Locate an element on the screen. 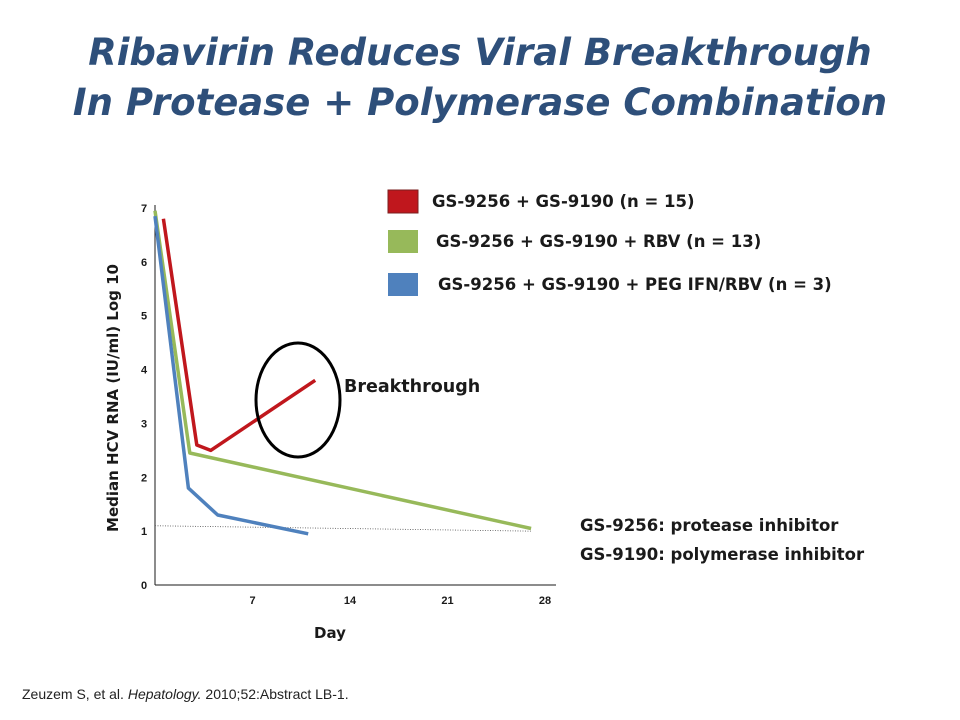  citation-rest: 2010;52:Abstract LB-1. is located at coordinates (277, 694).